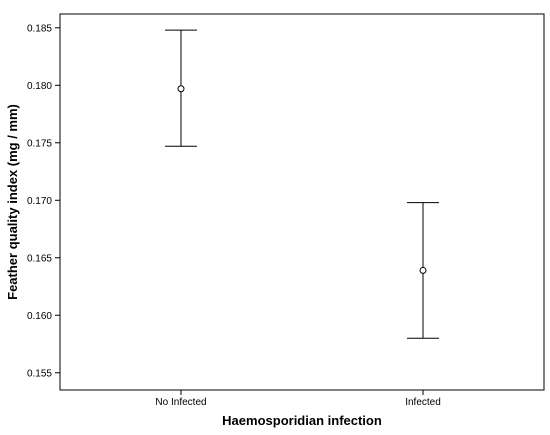  I want to click on y-tick-label: 0.175, so click(39, 143).